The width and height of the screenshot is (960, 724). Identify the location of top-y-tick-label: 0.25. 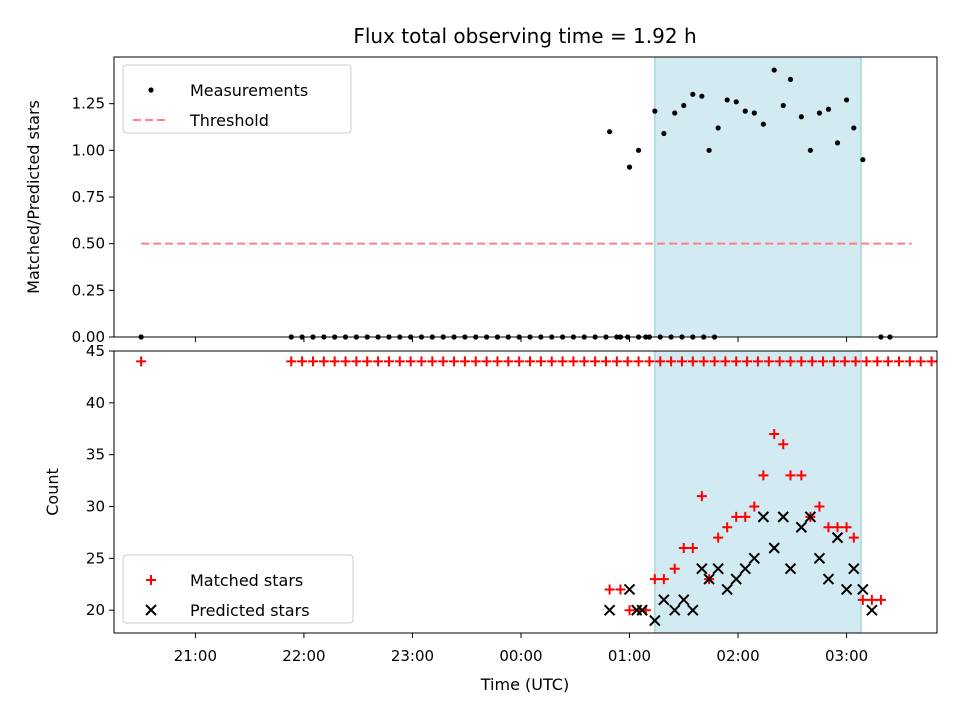
(88, 290).